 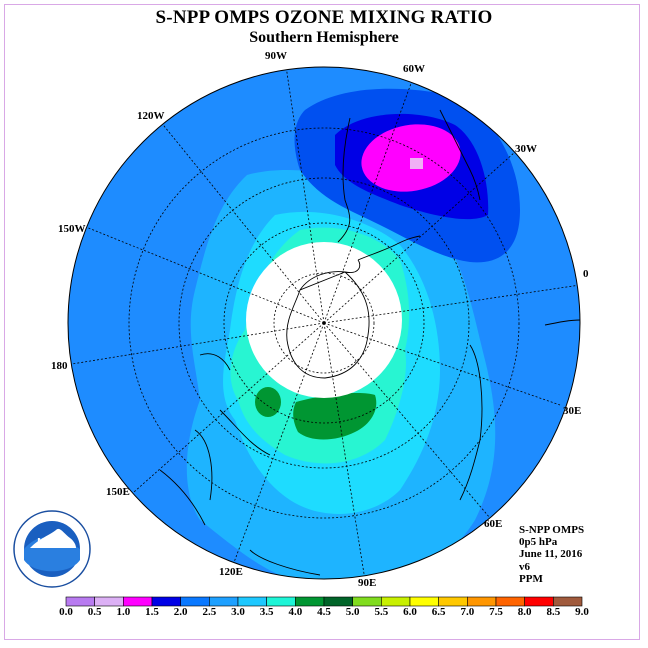 What do you see at coordinates (180, 612) in the screenshot?
I see `scale-tick-label: 2.0` at bounding box center [180, 612].